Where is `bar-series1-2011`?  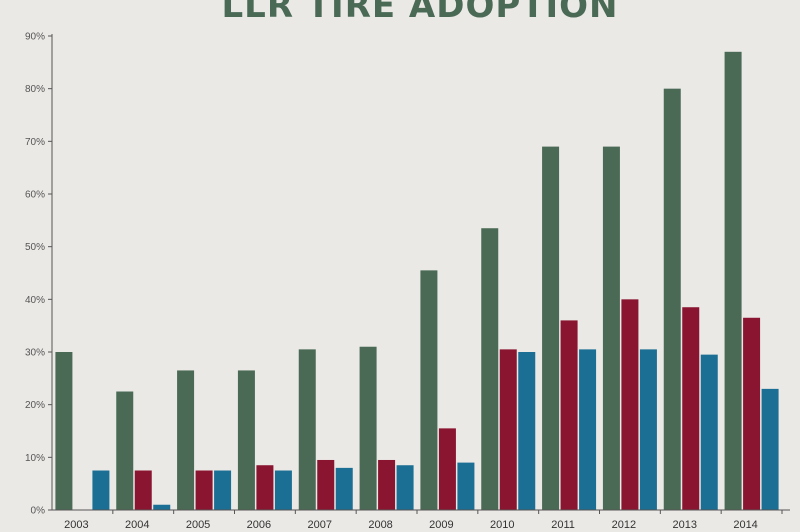
bar-series1-2011 is located at coordinates (551, 328).